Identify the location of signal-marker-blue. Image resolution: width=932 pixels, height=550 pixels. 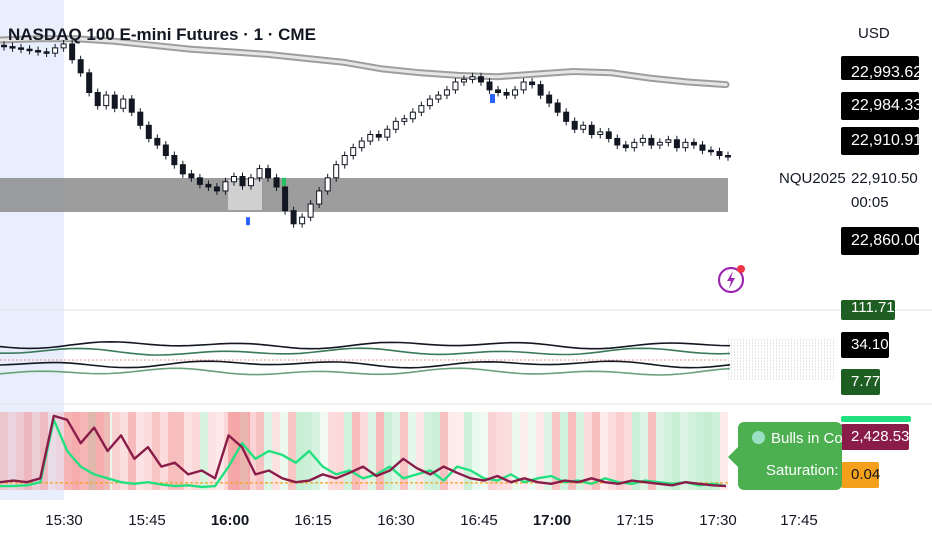
(248, 221).